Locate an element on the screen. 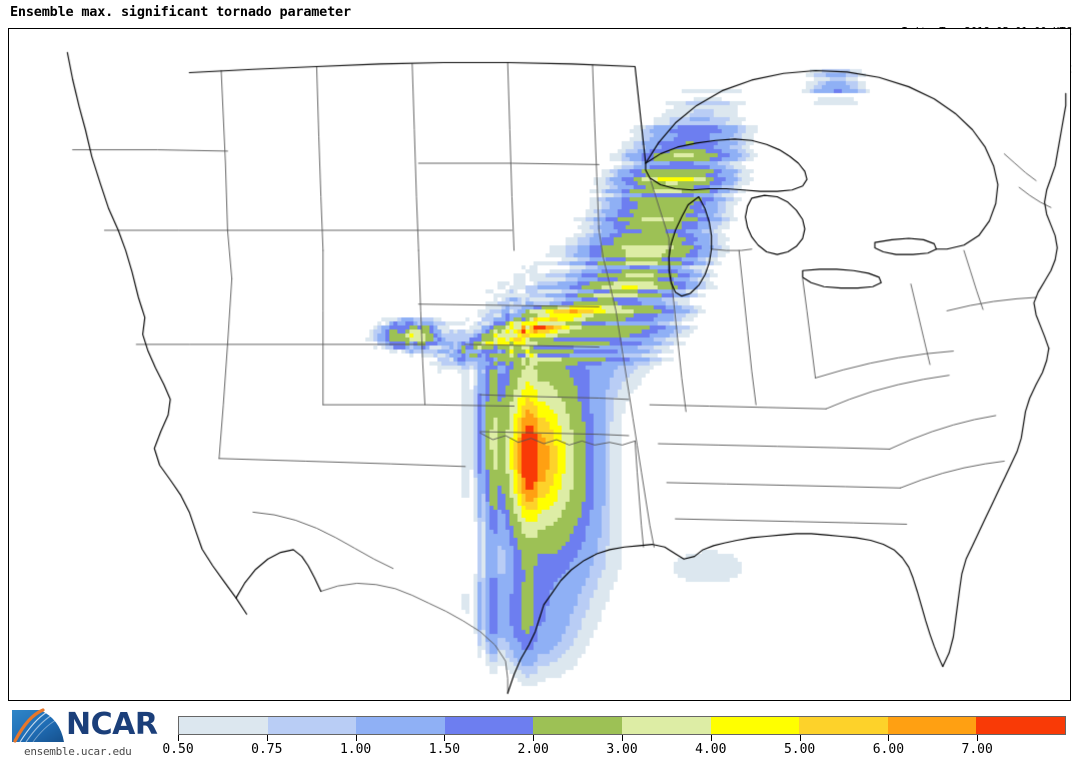 The width and height of the screenshot is (1080, 766). colorbar-label-3: 1.50 is located at coordinates (444, 749).